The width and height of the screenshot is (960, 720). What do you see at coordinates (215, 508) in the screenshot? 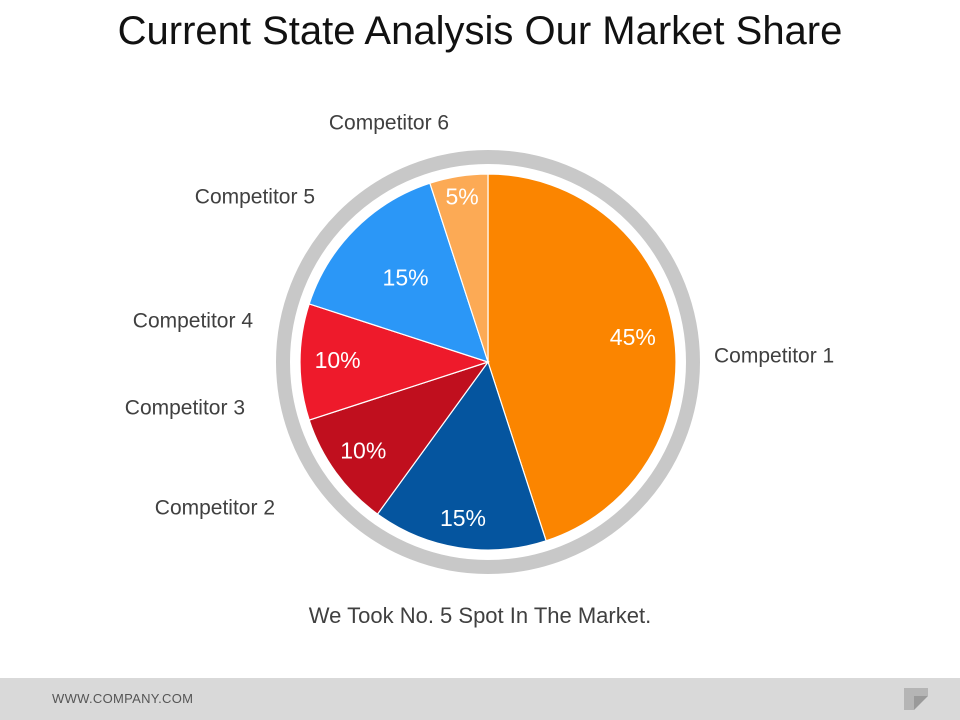
I see `category-label-competitor-2: Competitor 2` at bounding box center [215, 508].